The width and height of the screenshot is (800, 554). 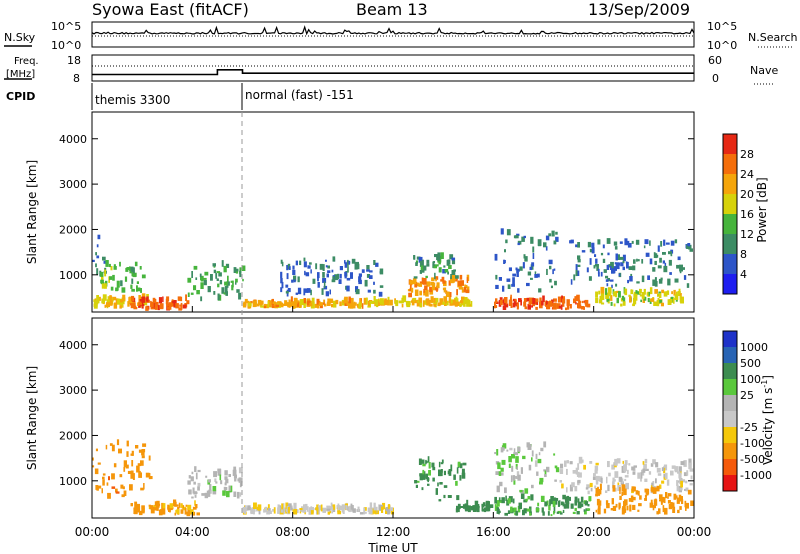 What do you see at coordinates (73, 275) in the screenshot?
I see `y-tick-label: 1000` at bounding box center [73, 275].